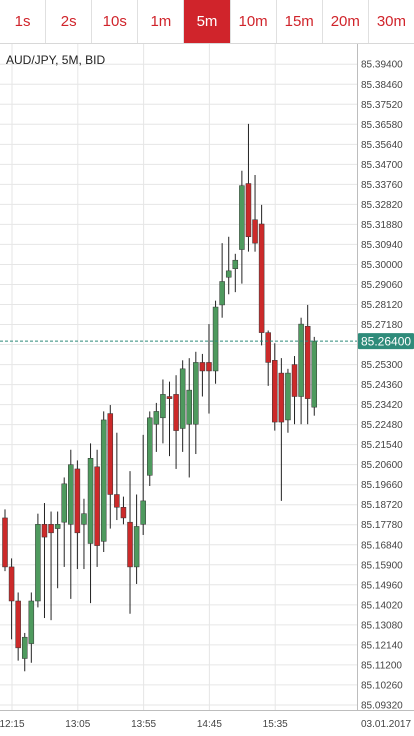 The width and height of the screenshot is (414, 736). What do you see at coordinates (382, 305) in the screenshot?
I see `price-tick-label: 85.28120` at bounding box center [382, 305].